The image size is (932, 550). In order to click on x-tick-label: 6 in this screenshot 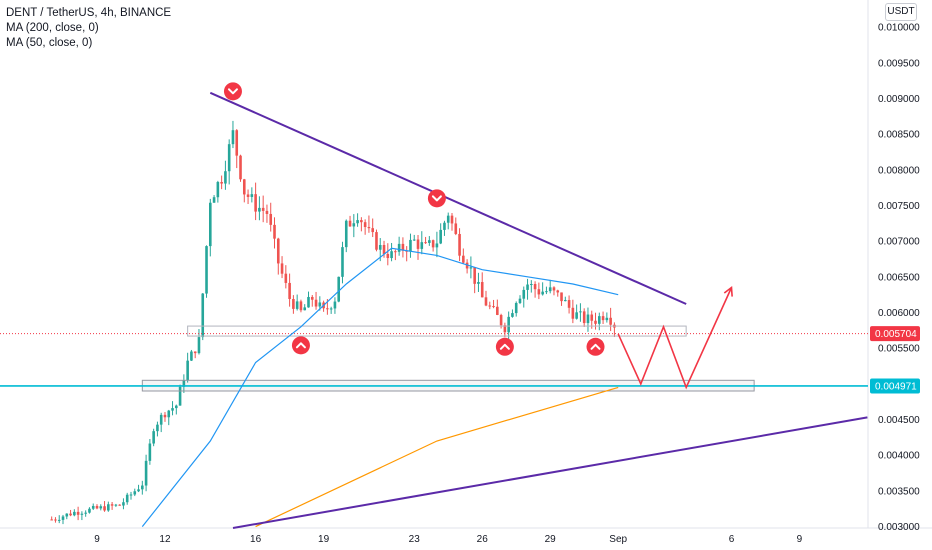, I will do `click(732, 539)`.